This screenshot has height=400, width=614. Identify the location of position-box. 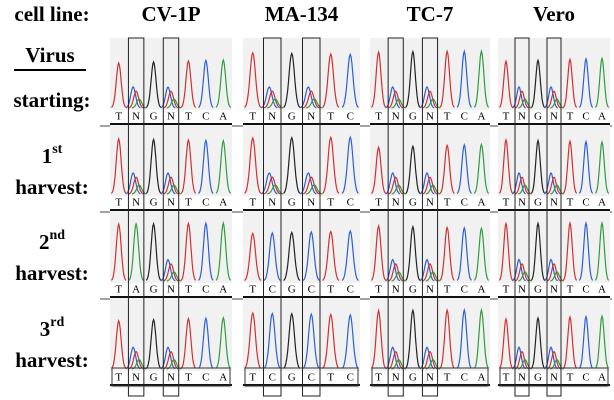
(554, 217).